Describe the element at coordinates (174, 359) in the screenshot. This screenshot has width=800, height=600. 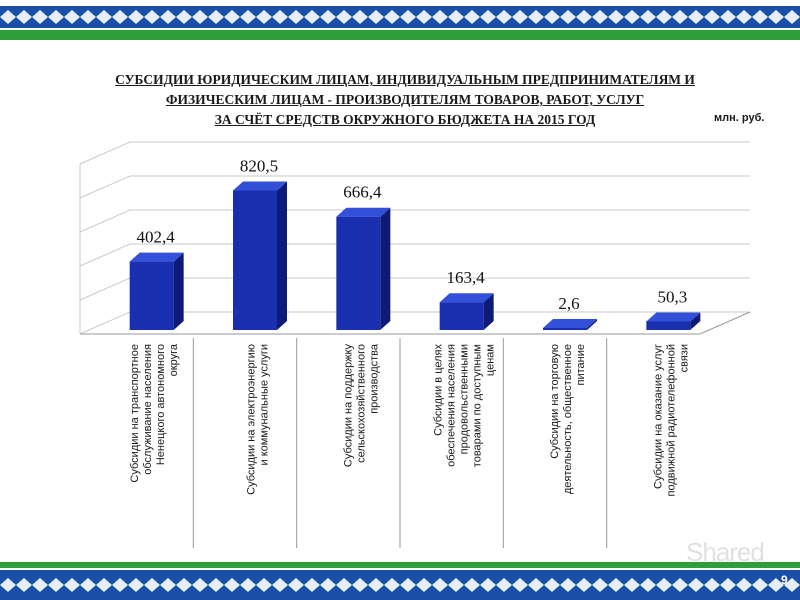
I see `category-label-line: округа` at that location.